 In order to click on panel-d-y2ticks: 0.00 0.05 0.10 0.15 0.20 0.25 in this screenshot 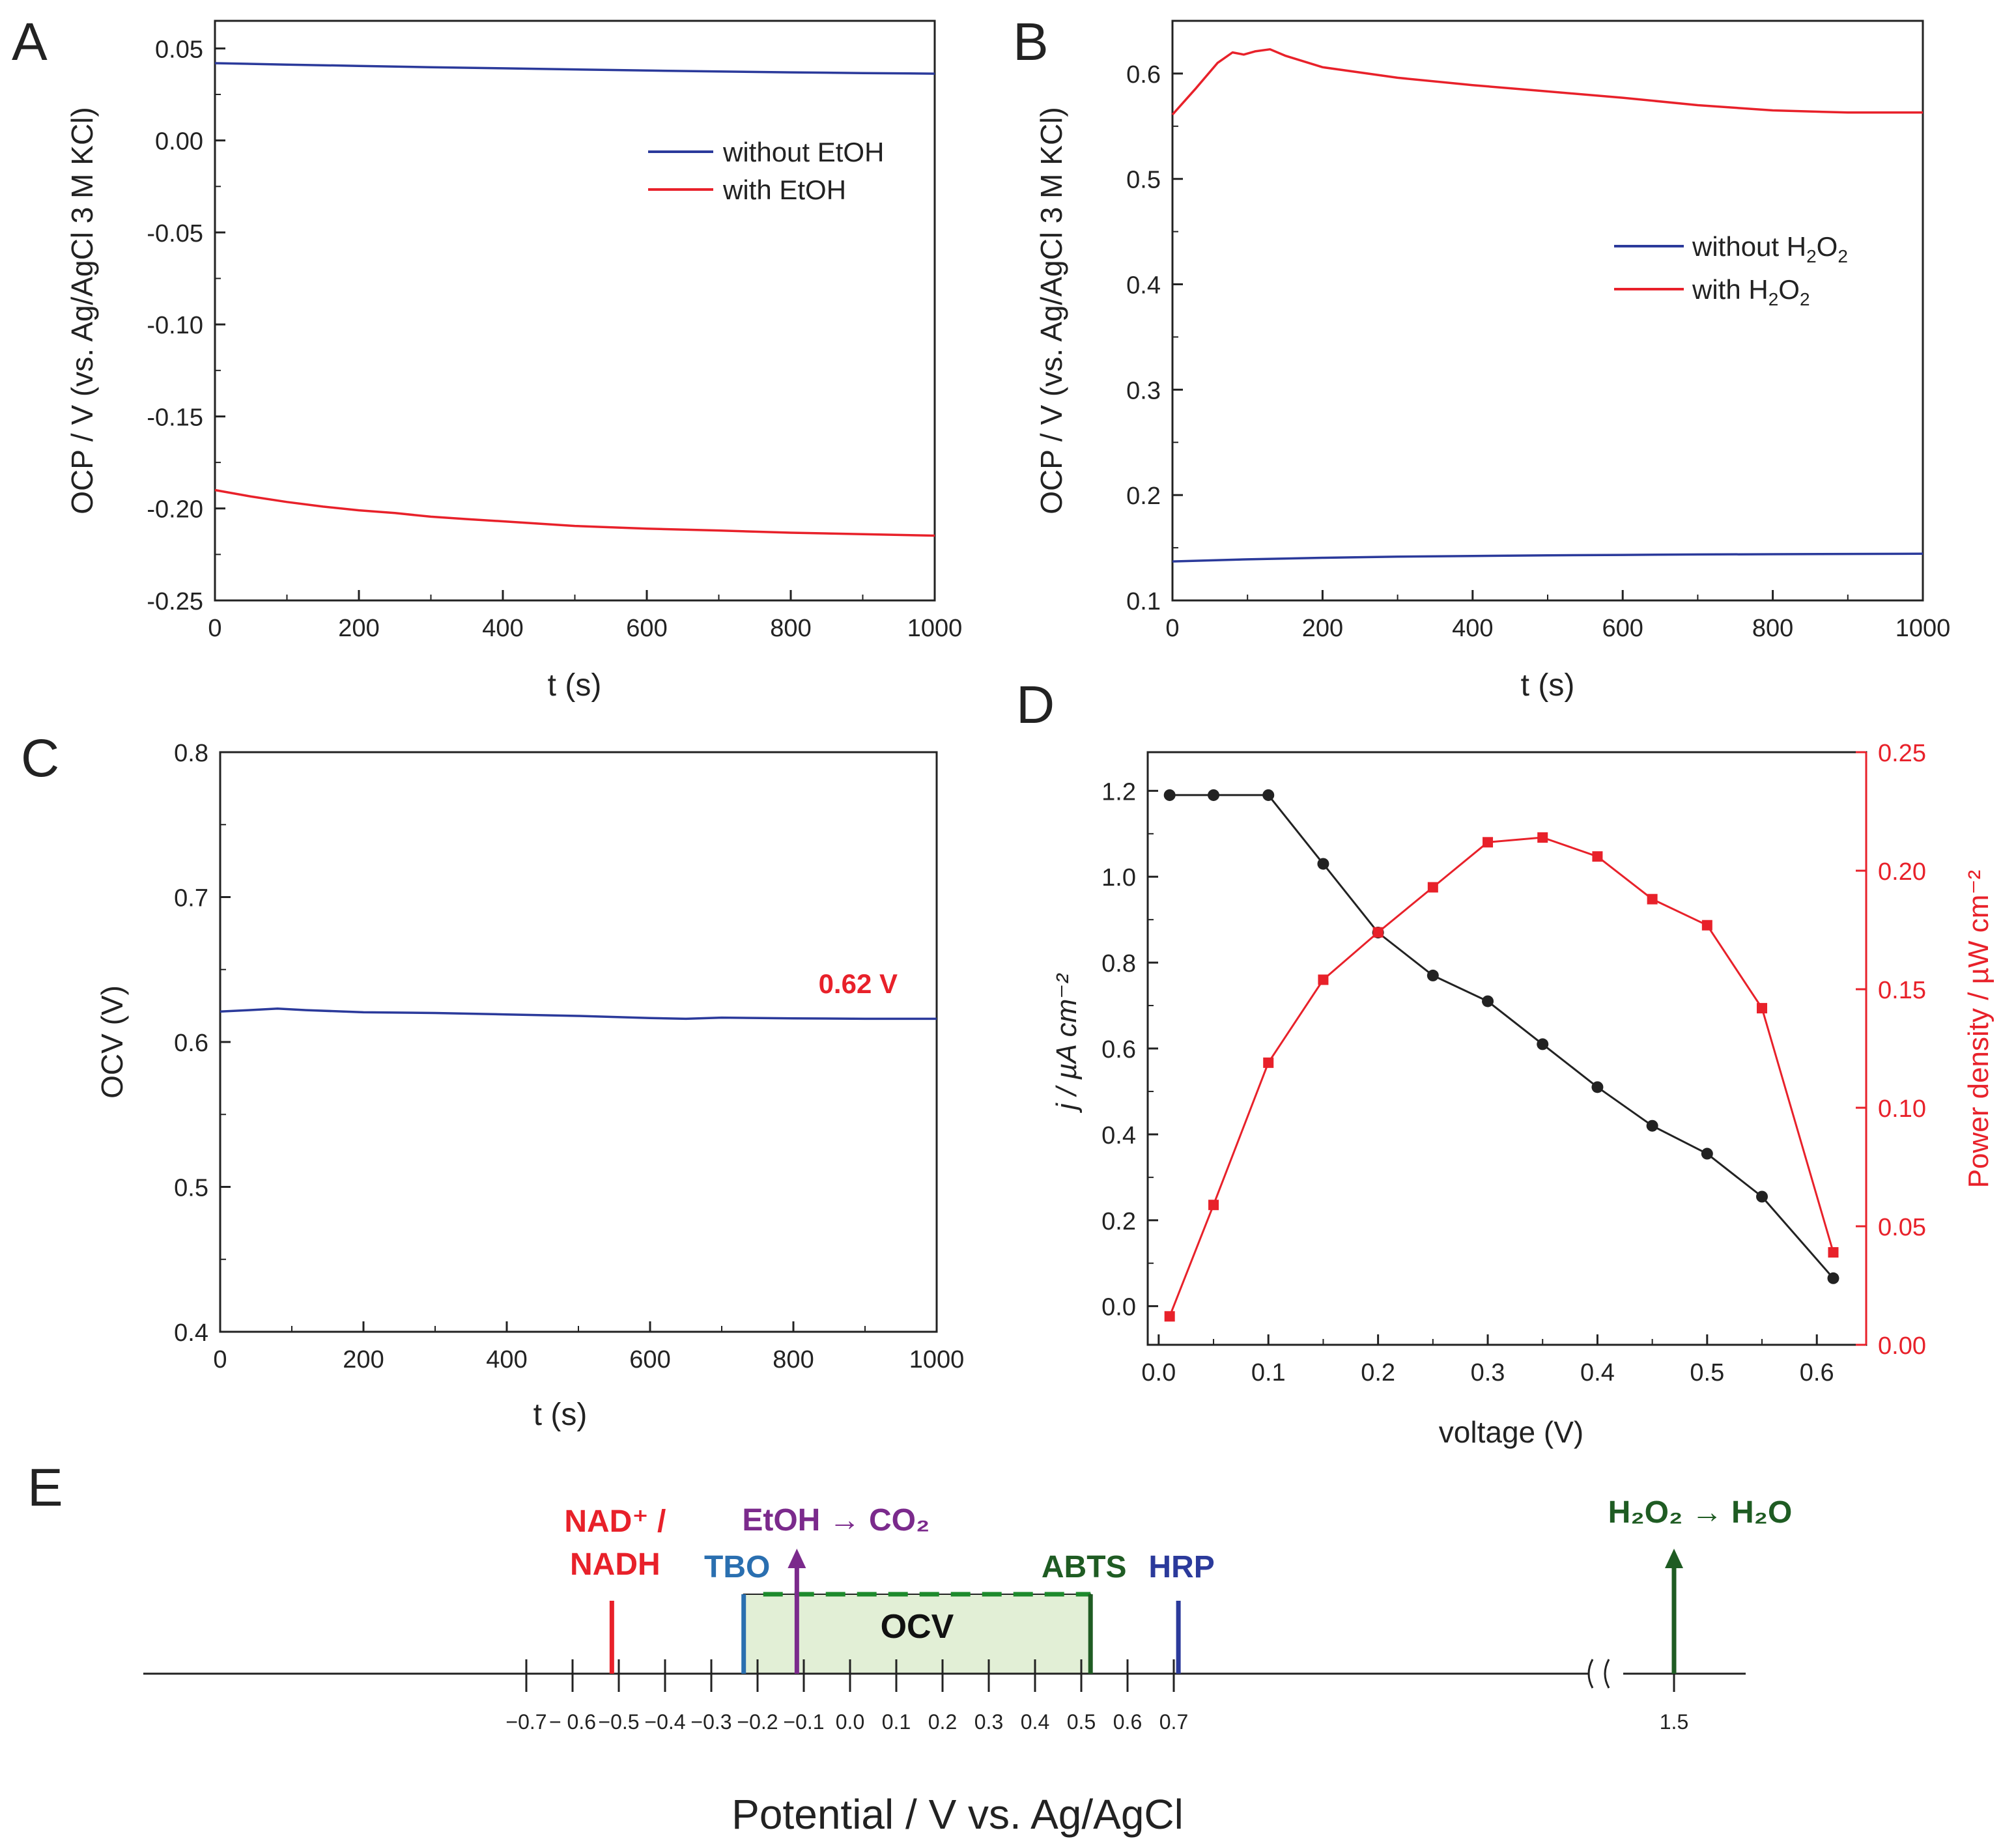, I will do `click(1891, 1050)`.